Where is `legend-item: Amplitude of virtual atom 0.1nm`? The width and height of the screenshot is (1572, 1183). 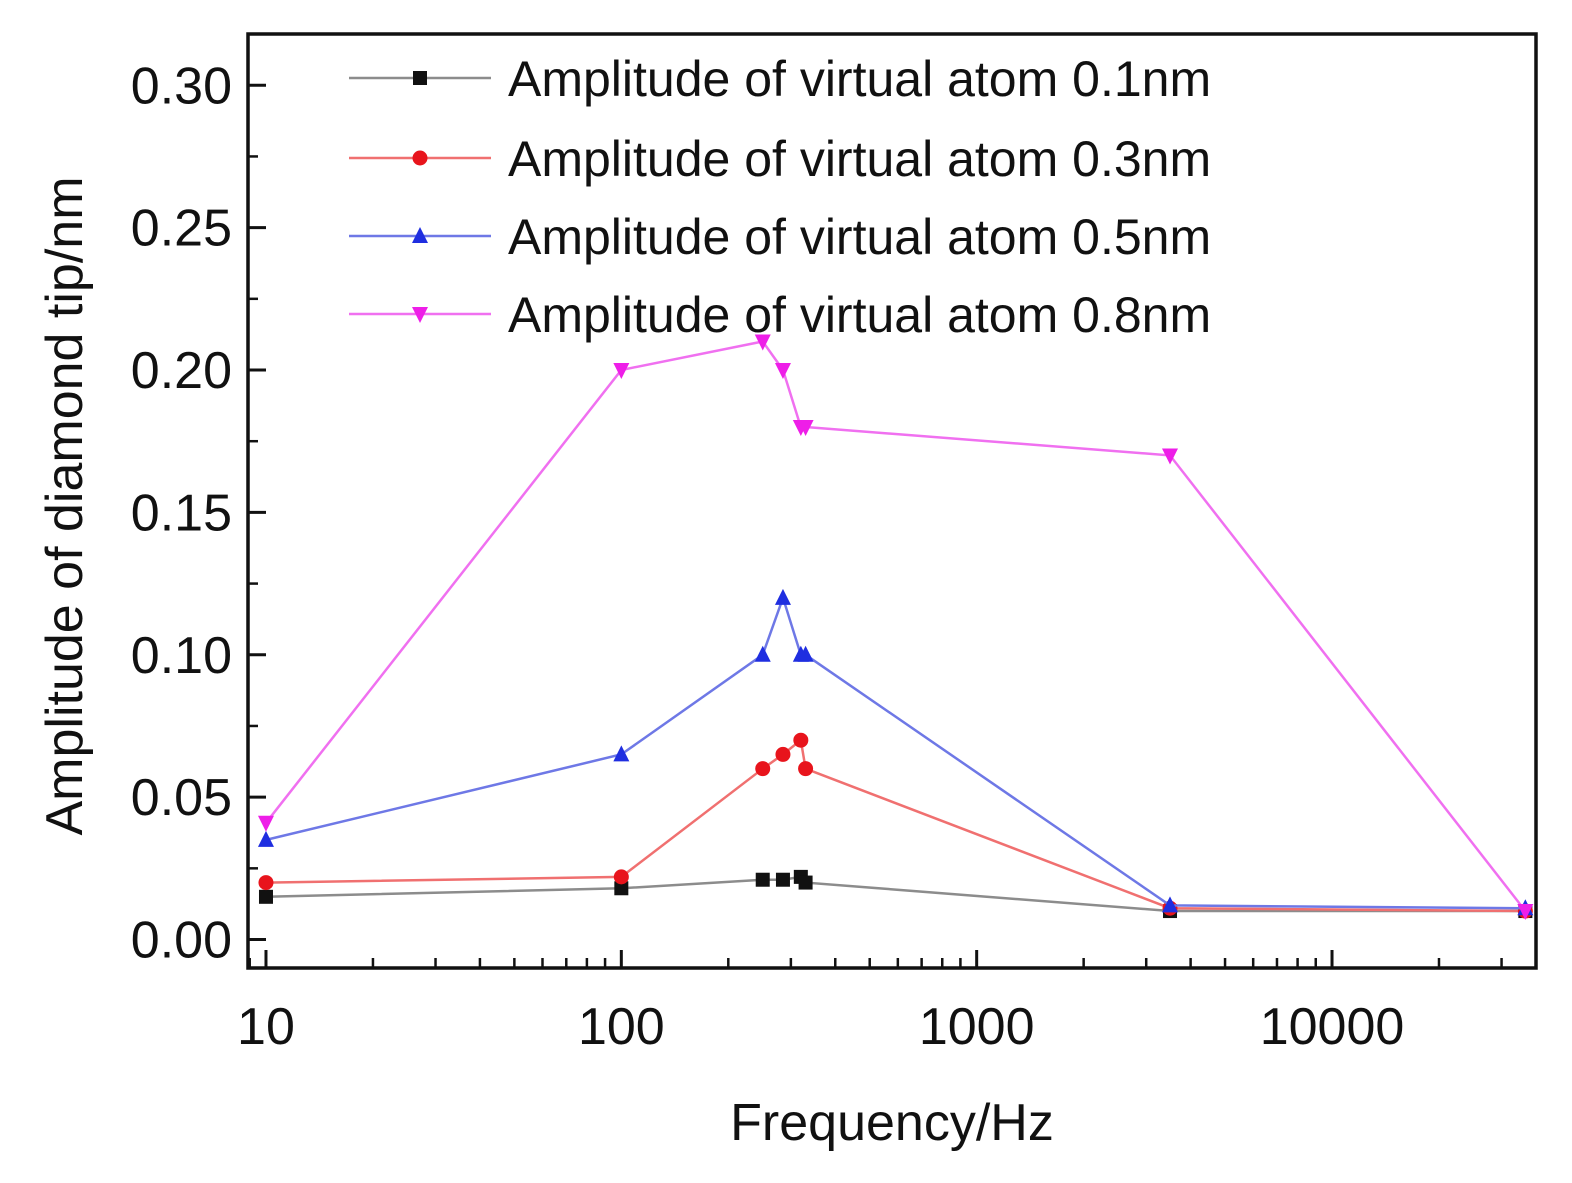 legend-item: Amplitude of virtual atom 0.1nm is located at coordinates (780, 79).